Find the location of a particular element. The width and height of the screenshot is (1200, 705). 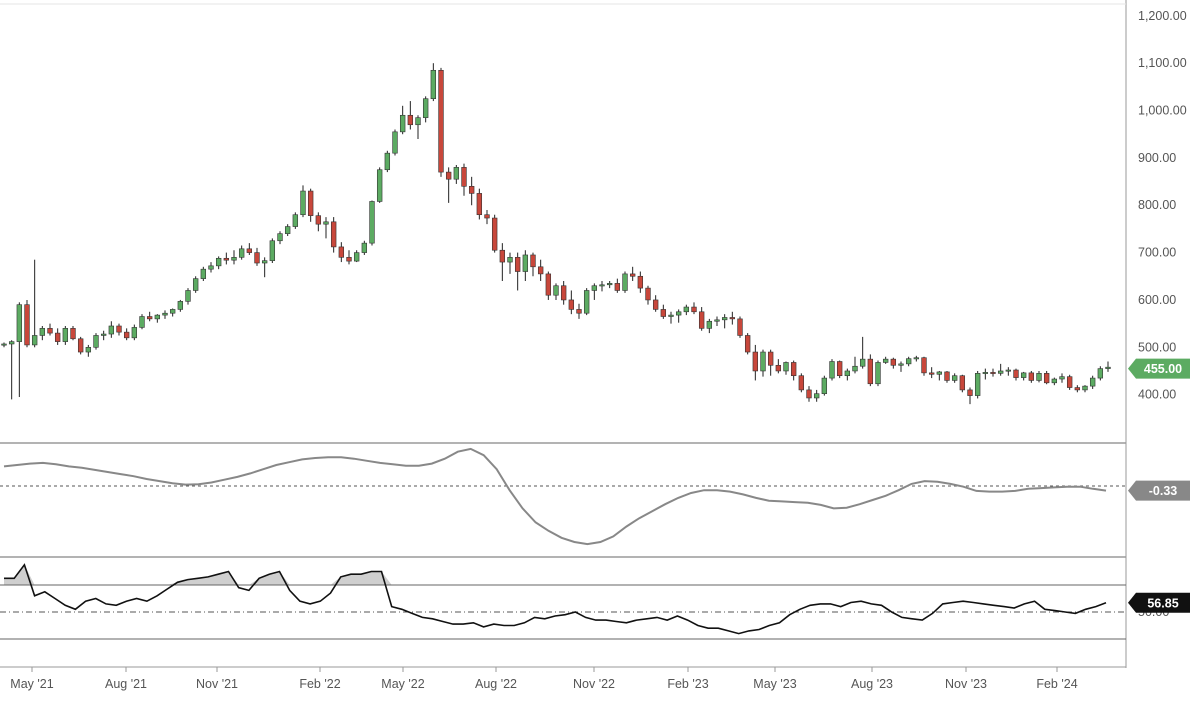

rsi-pane is located at coordinates (563, 601).